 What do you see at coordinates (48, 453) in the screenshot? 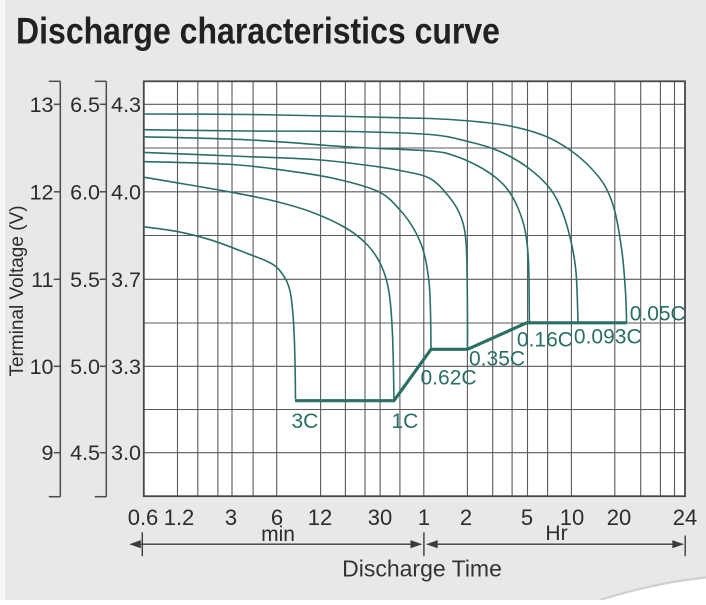
I see `svg-text: 9` at bounding box center [48, 453].